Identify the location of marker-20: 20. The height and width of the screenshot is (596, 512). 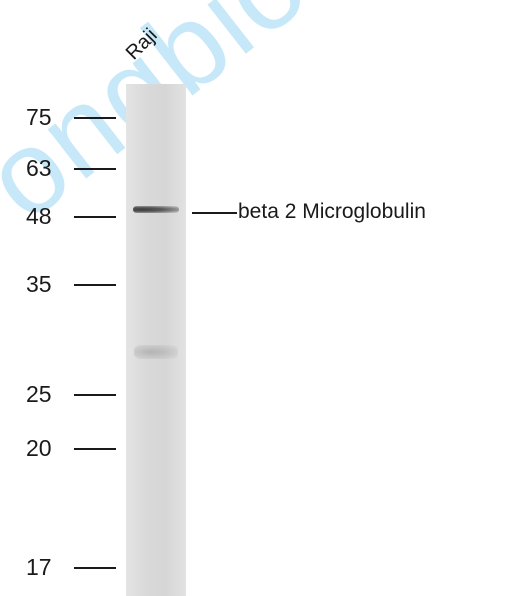
(76, 448).